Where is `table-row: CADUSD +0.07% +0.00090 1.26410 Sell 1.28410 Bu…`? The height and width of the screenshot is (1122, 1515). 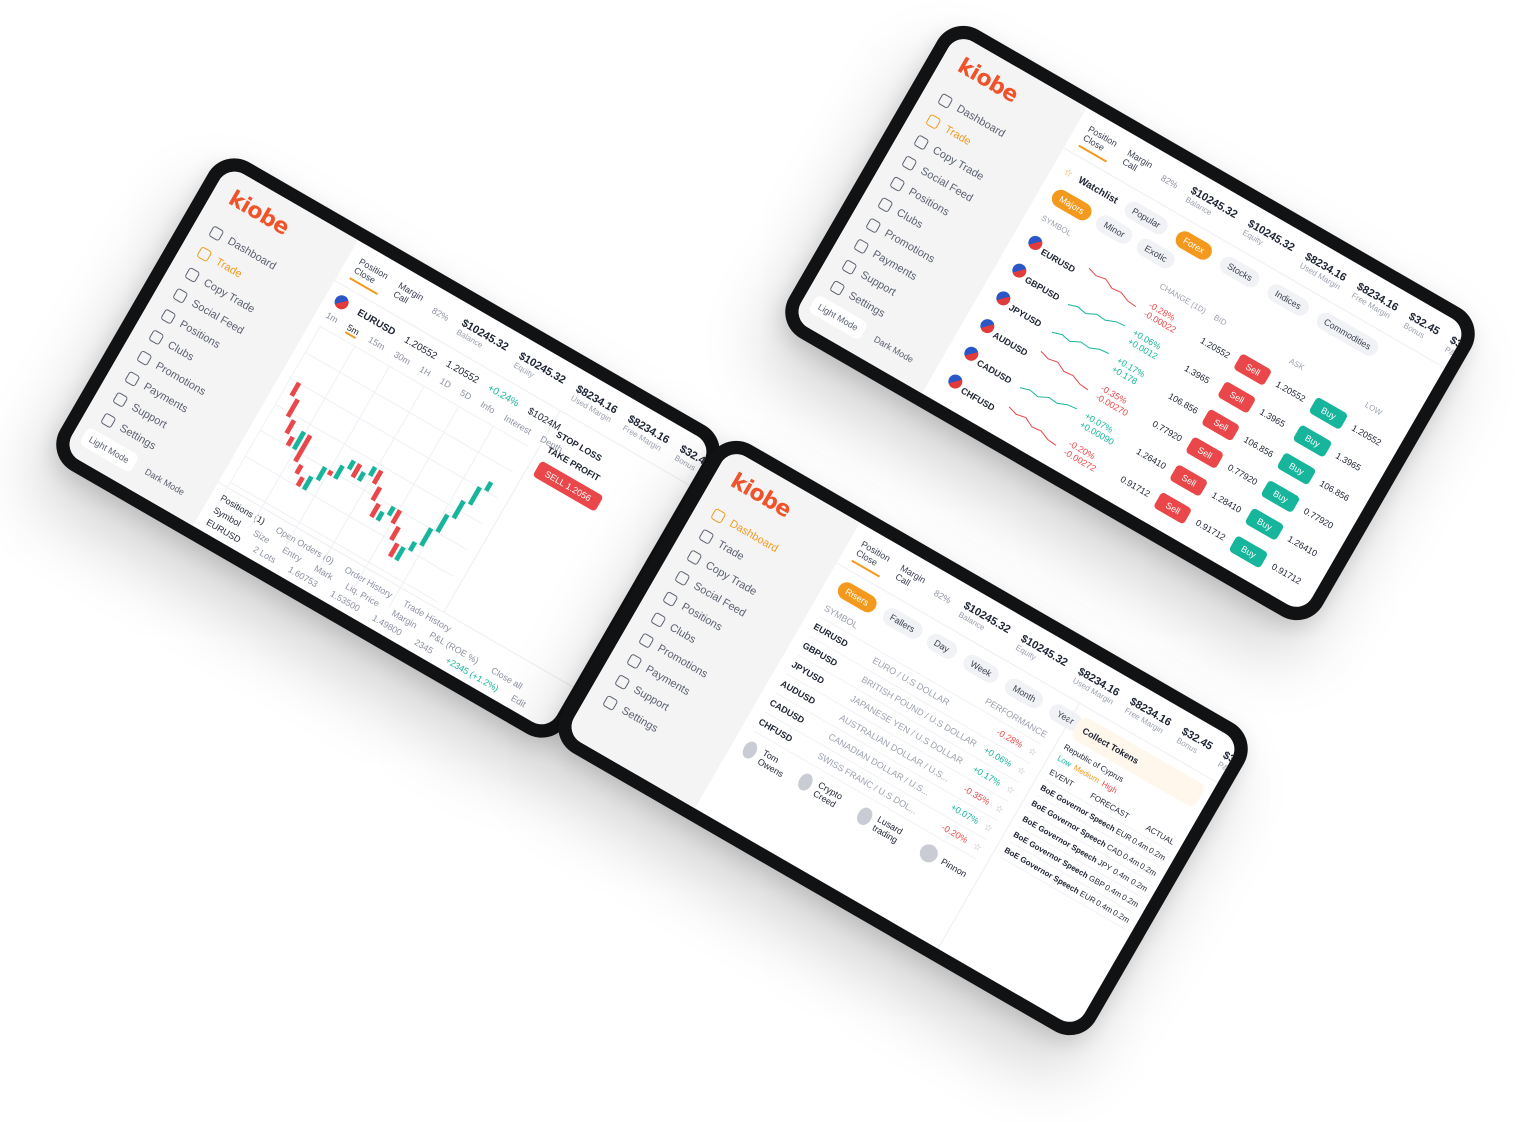
table-row: CADUSD +0.07% +0.00090 1.26410 Sell 1.28410 Bu… is located at coordinates (1141, 453).